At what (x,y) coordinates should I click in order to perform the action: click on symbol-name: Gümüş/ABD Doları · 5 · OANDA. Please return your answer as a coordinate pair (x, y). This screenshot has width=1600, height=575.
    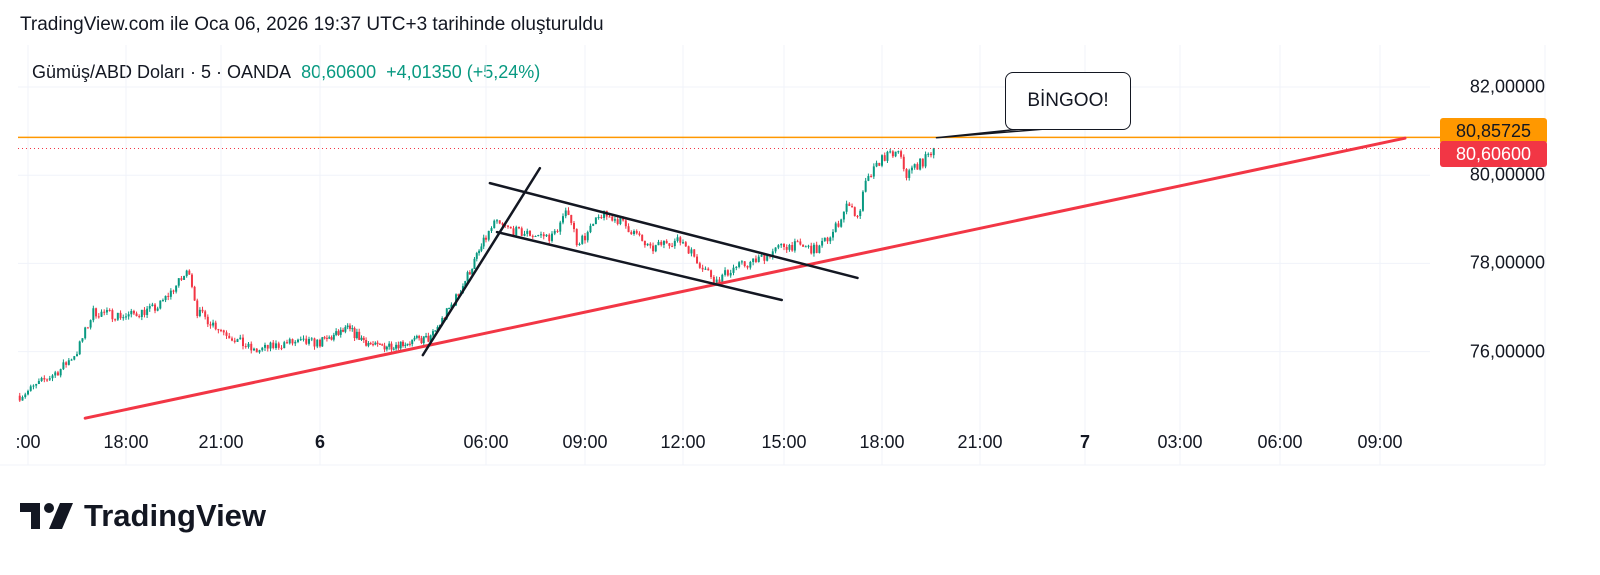
    Looking at the image, I should click on (162, 72).